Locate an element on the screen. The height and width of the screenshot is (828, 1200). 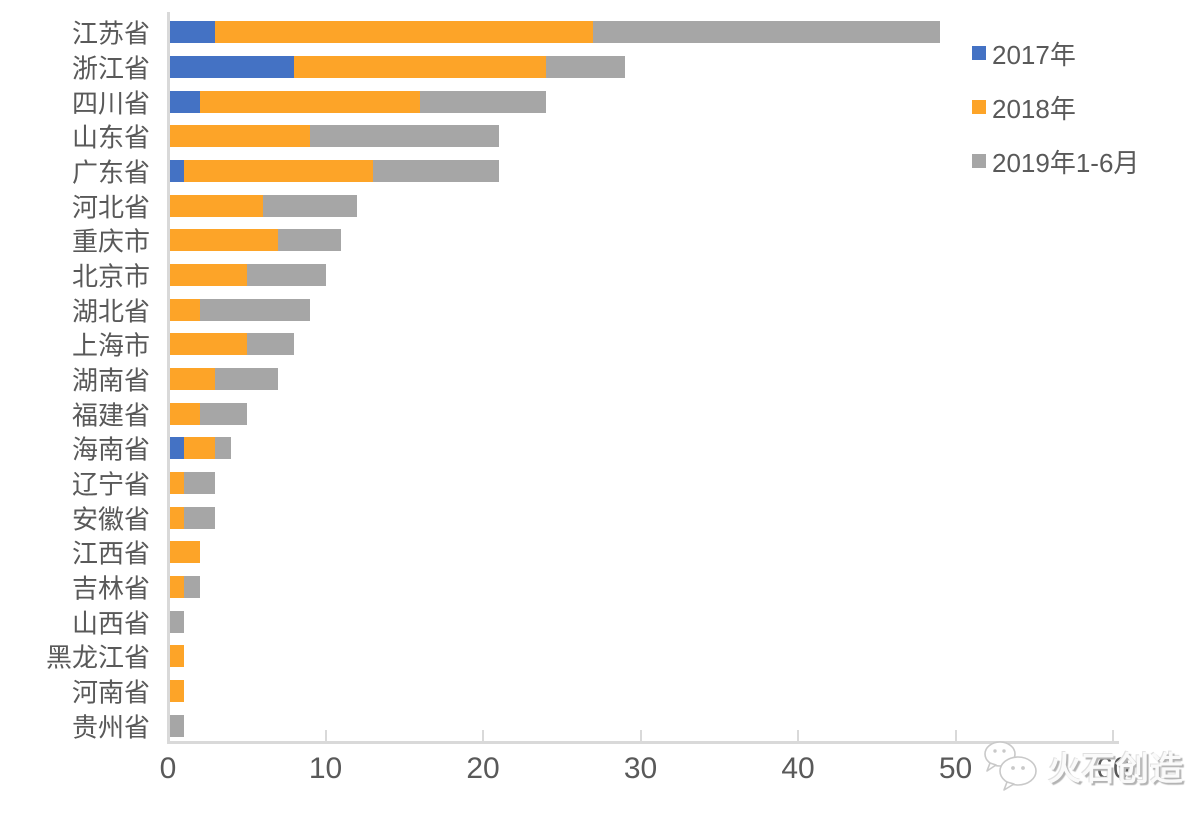
category-label: 安徽省 is located at coordinates (110, 519).